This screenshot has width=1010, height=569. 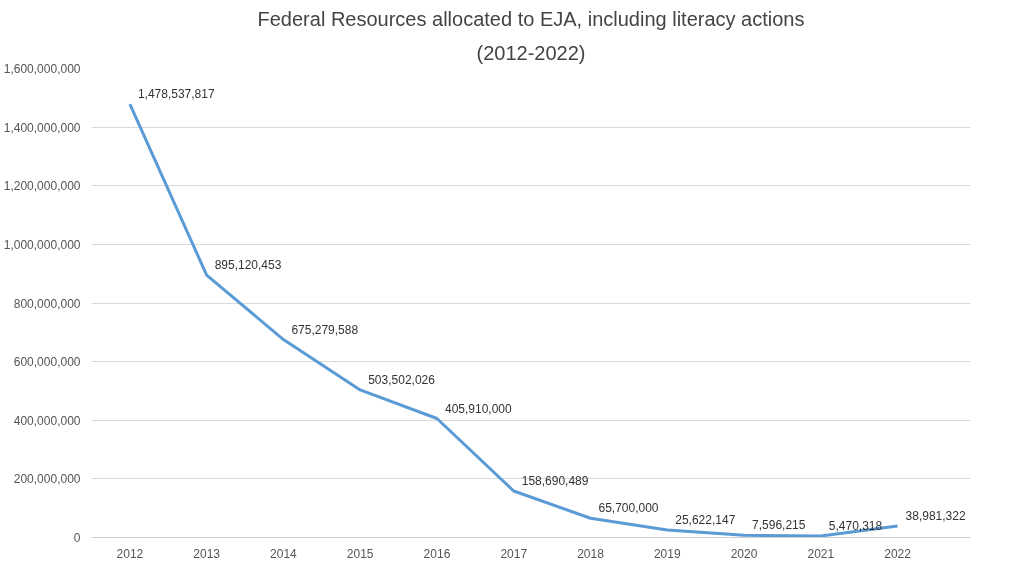 I want to click on data-label: 25,622,147, so click(x=705, y=519).